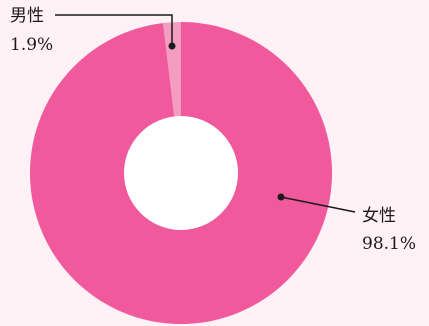 The width and height of the screenshot is (429, 326). Describe the element at coordinates (389, 244) in the screenshot. I see `female-value: 98.1%` at that location.